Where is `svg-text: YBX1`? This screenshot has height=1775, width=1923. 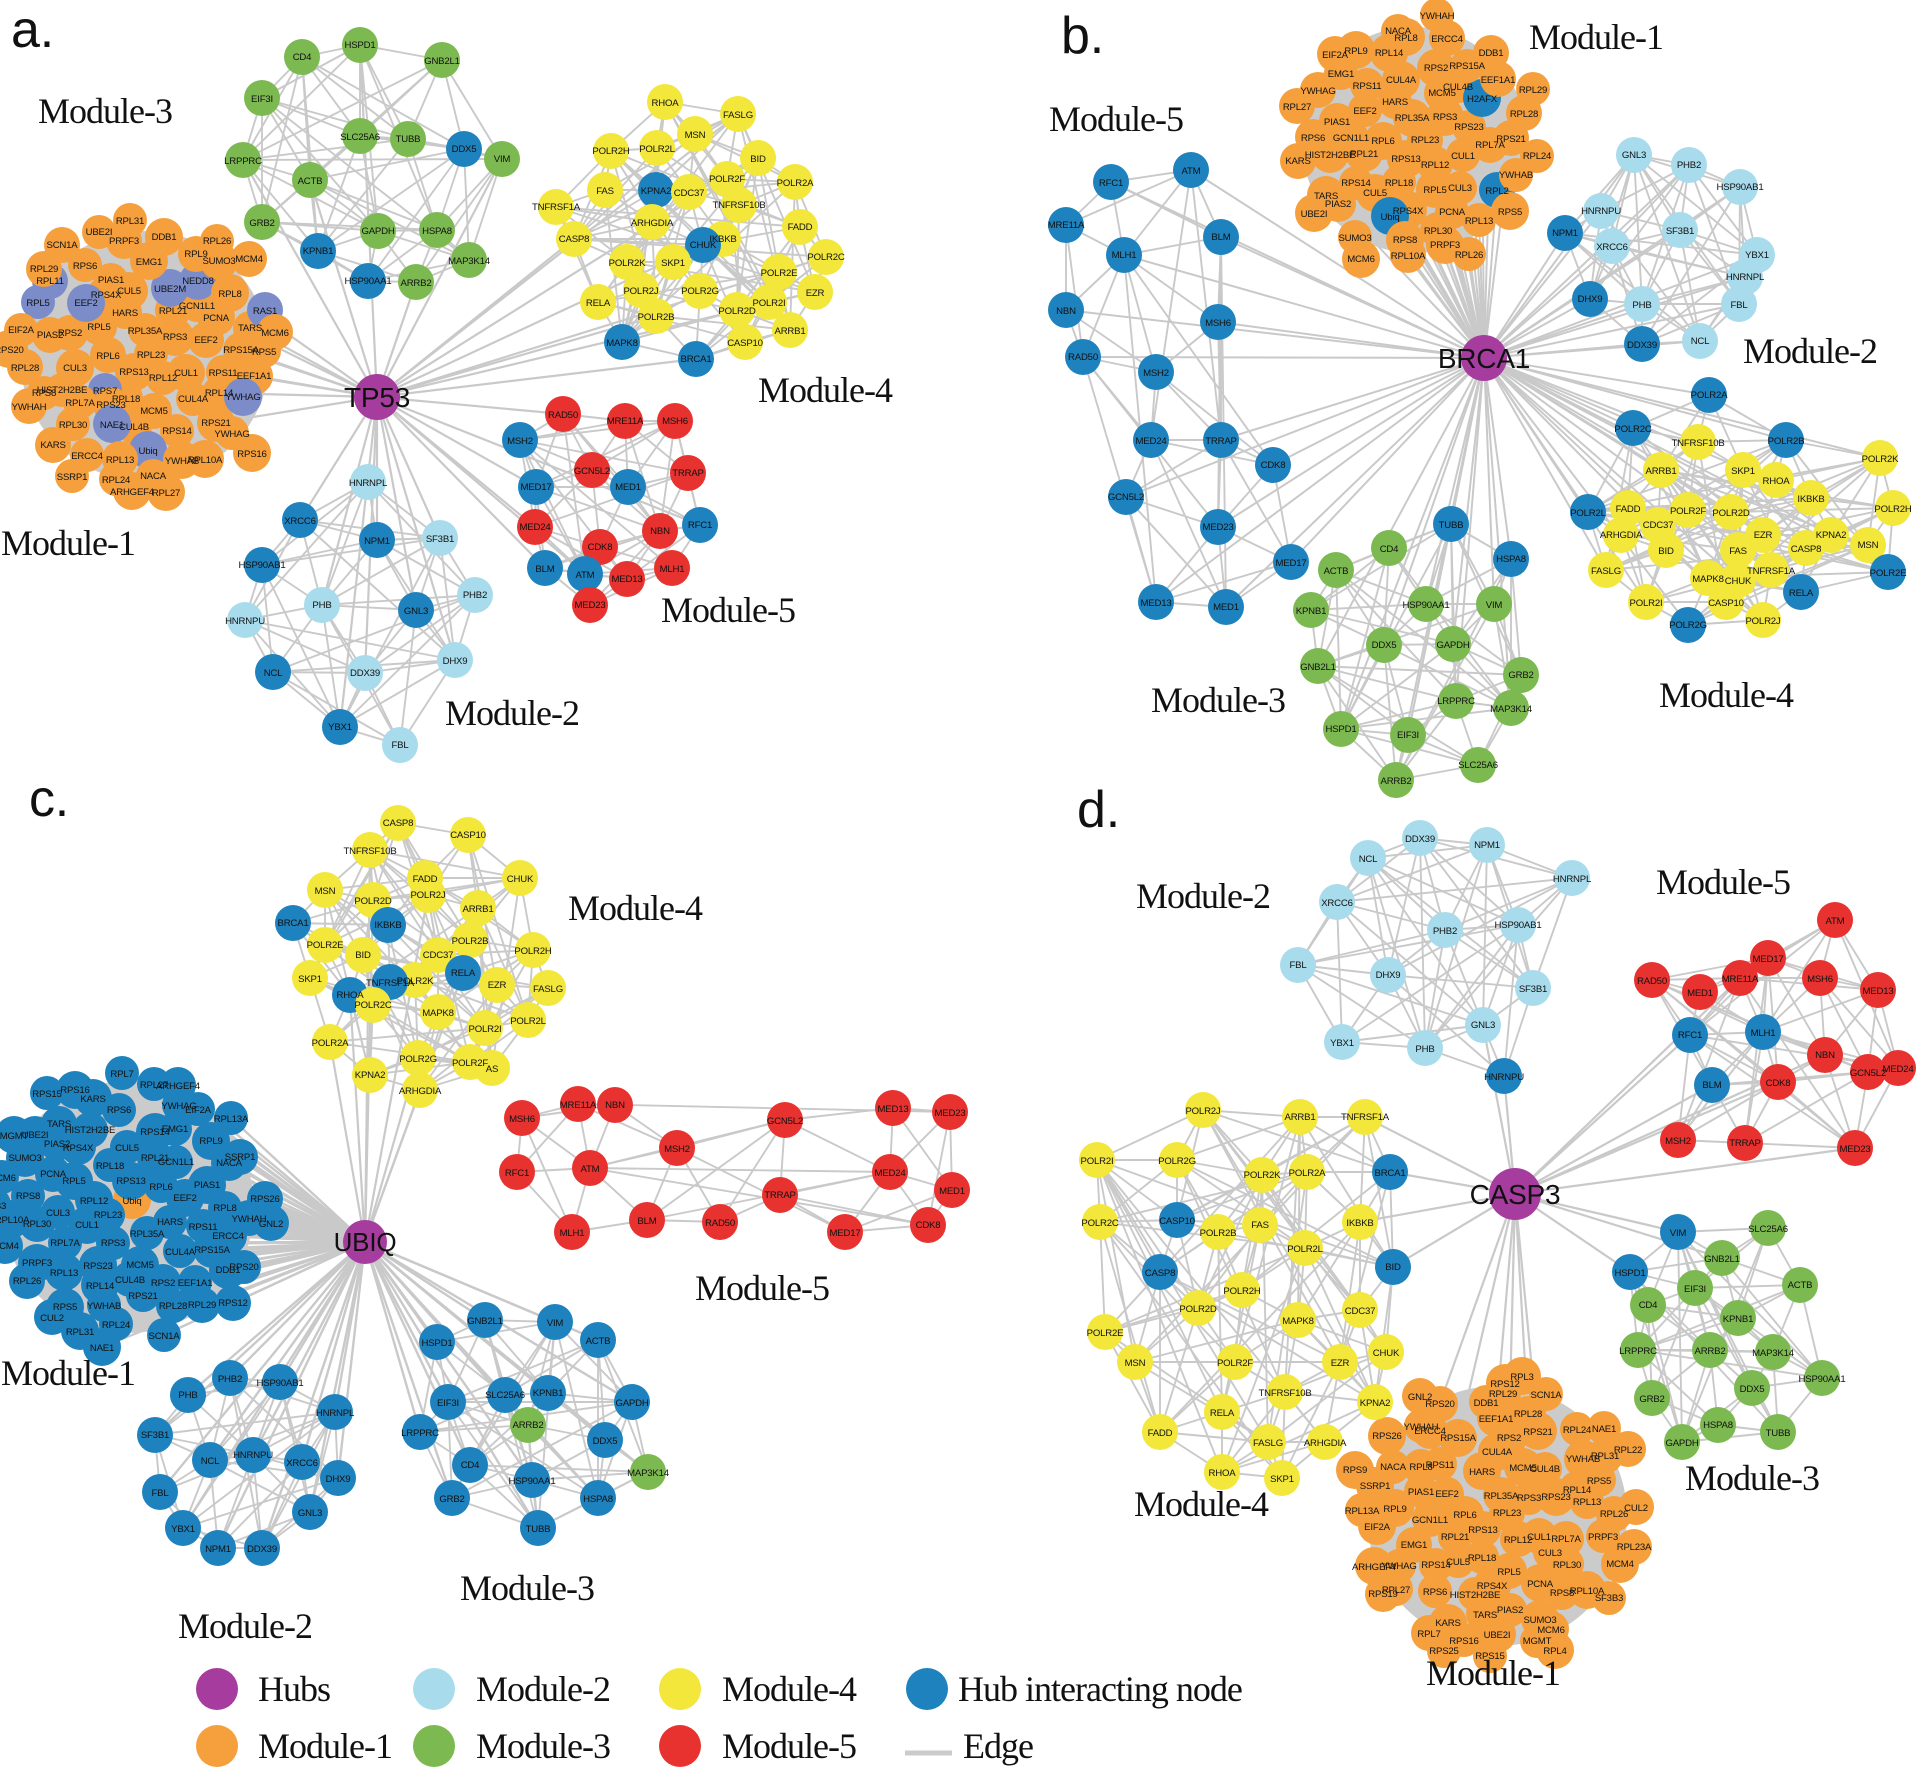
svg-text: YBX1 is located at coordinates (340, 727).